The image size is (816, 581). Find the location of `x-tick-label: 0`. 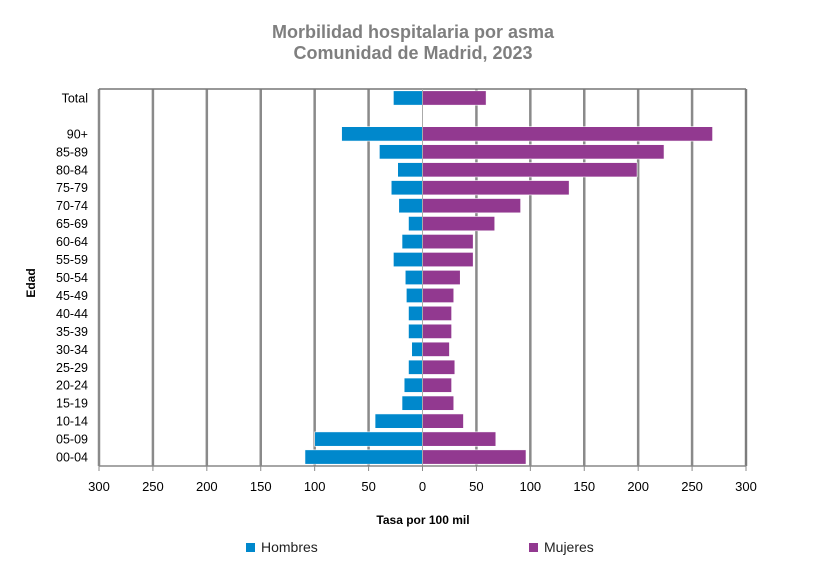

x-tick-label: 0 is located at coordinates (422, 486).